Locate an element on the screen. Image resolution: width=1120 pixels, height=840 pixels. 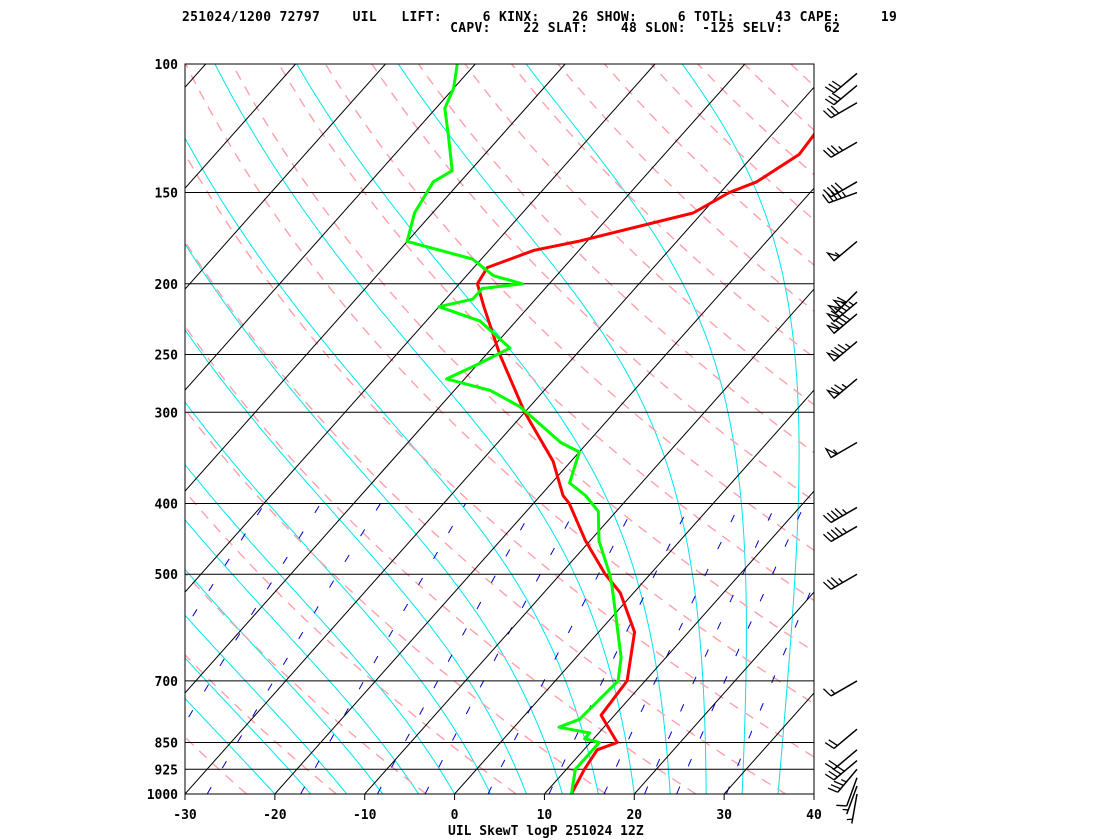
temperature-label: 40 is located at coordinates (814, 815).